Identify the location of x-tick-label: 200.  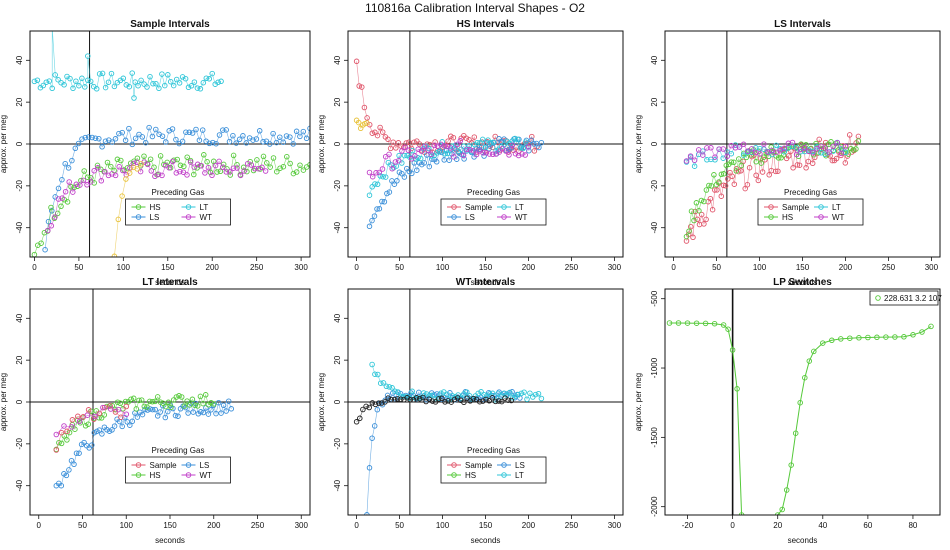
(529, 525).